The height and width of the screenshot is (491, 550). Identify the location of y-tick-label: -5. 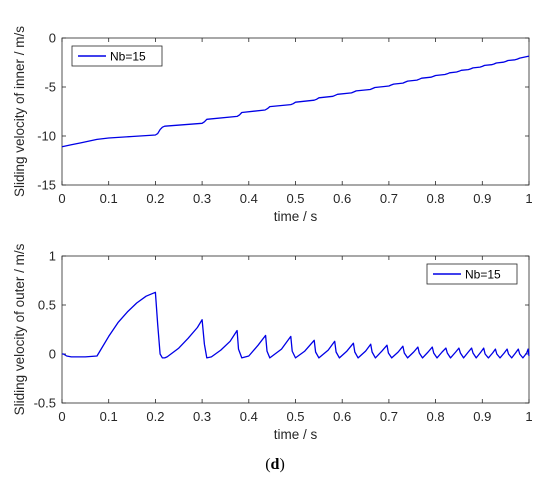
(50, 87).